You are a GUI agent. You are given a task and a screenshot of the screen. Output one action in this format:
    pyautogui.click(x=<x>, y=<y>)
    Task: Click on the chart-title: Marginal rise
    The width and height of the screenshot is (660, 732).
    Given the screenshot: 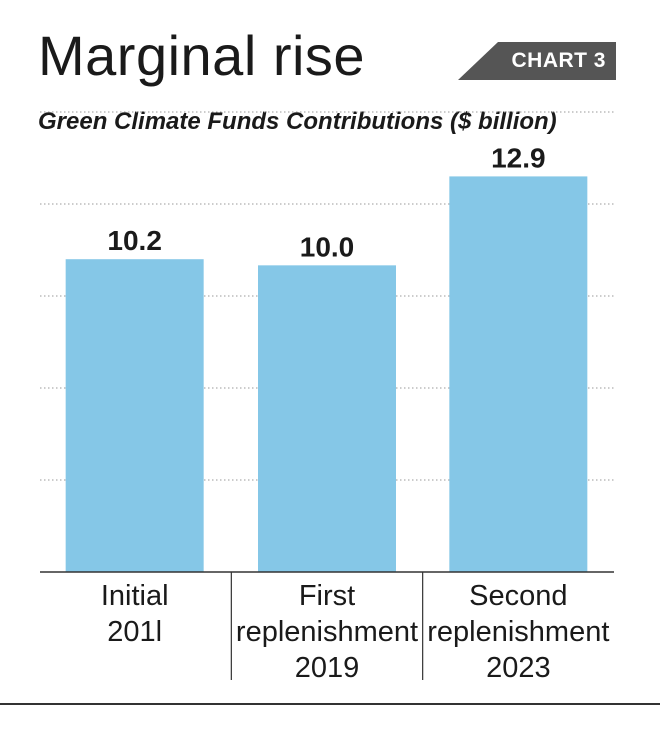 What is the action you would take?
    pyautogui.click(x=202, y=55)
    